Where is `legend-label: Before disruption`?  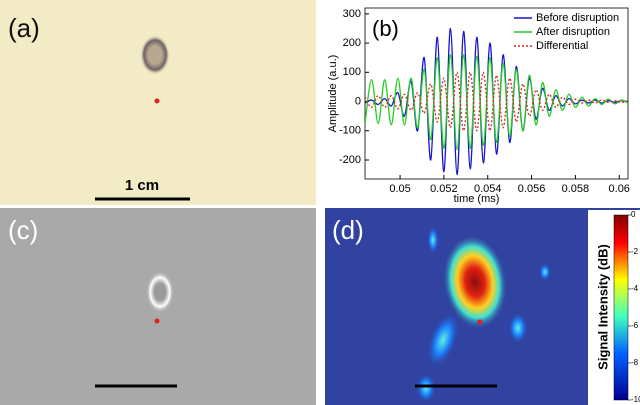 legend-label: Before disruption is located at coordinates (577, 18).